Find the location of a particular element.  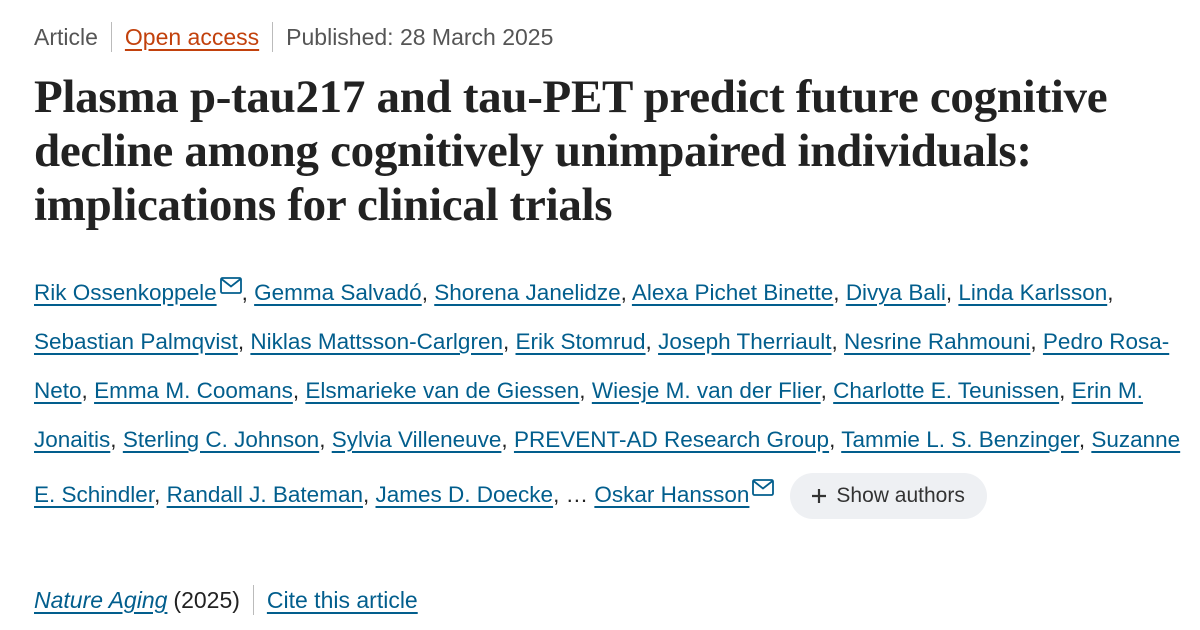

author: Sterling C. Johnson, is located at coordinates (224, 439).